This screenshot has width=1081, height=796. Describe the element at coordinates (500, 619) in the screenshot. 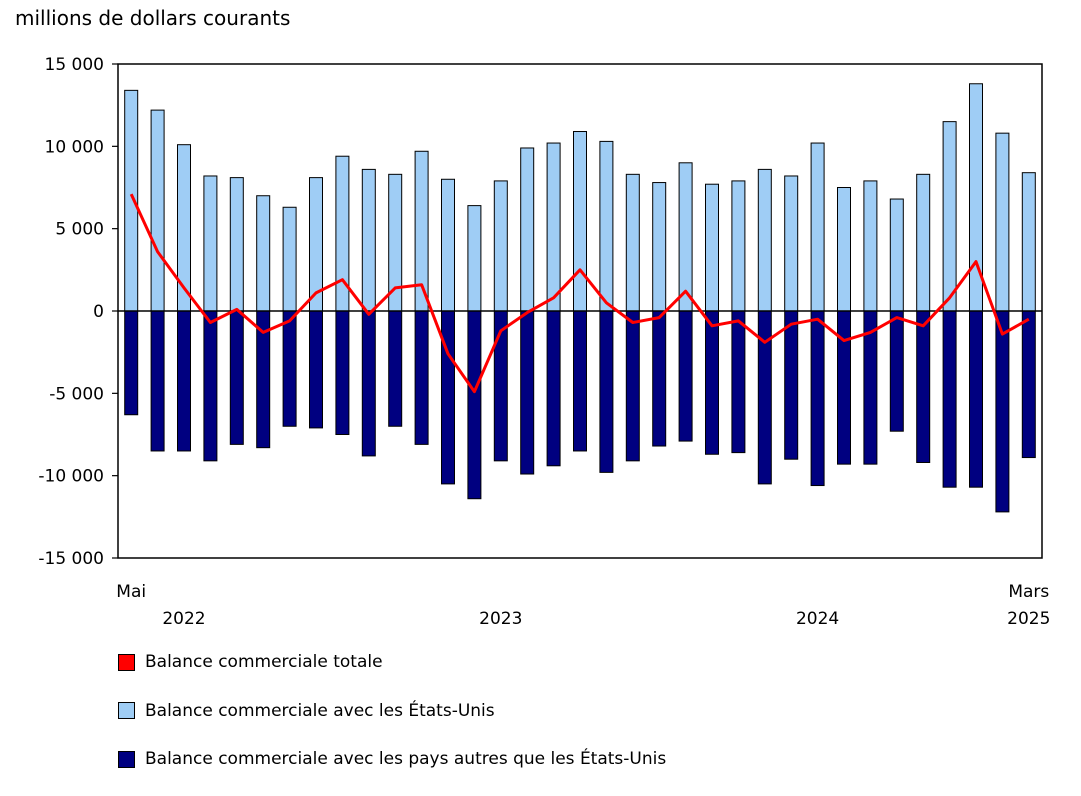

I see `x-year-label: 2023` at that location.